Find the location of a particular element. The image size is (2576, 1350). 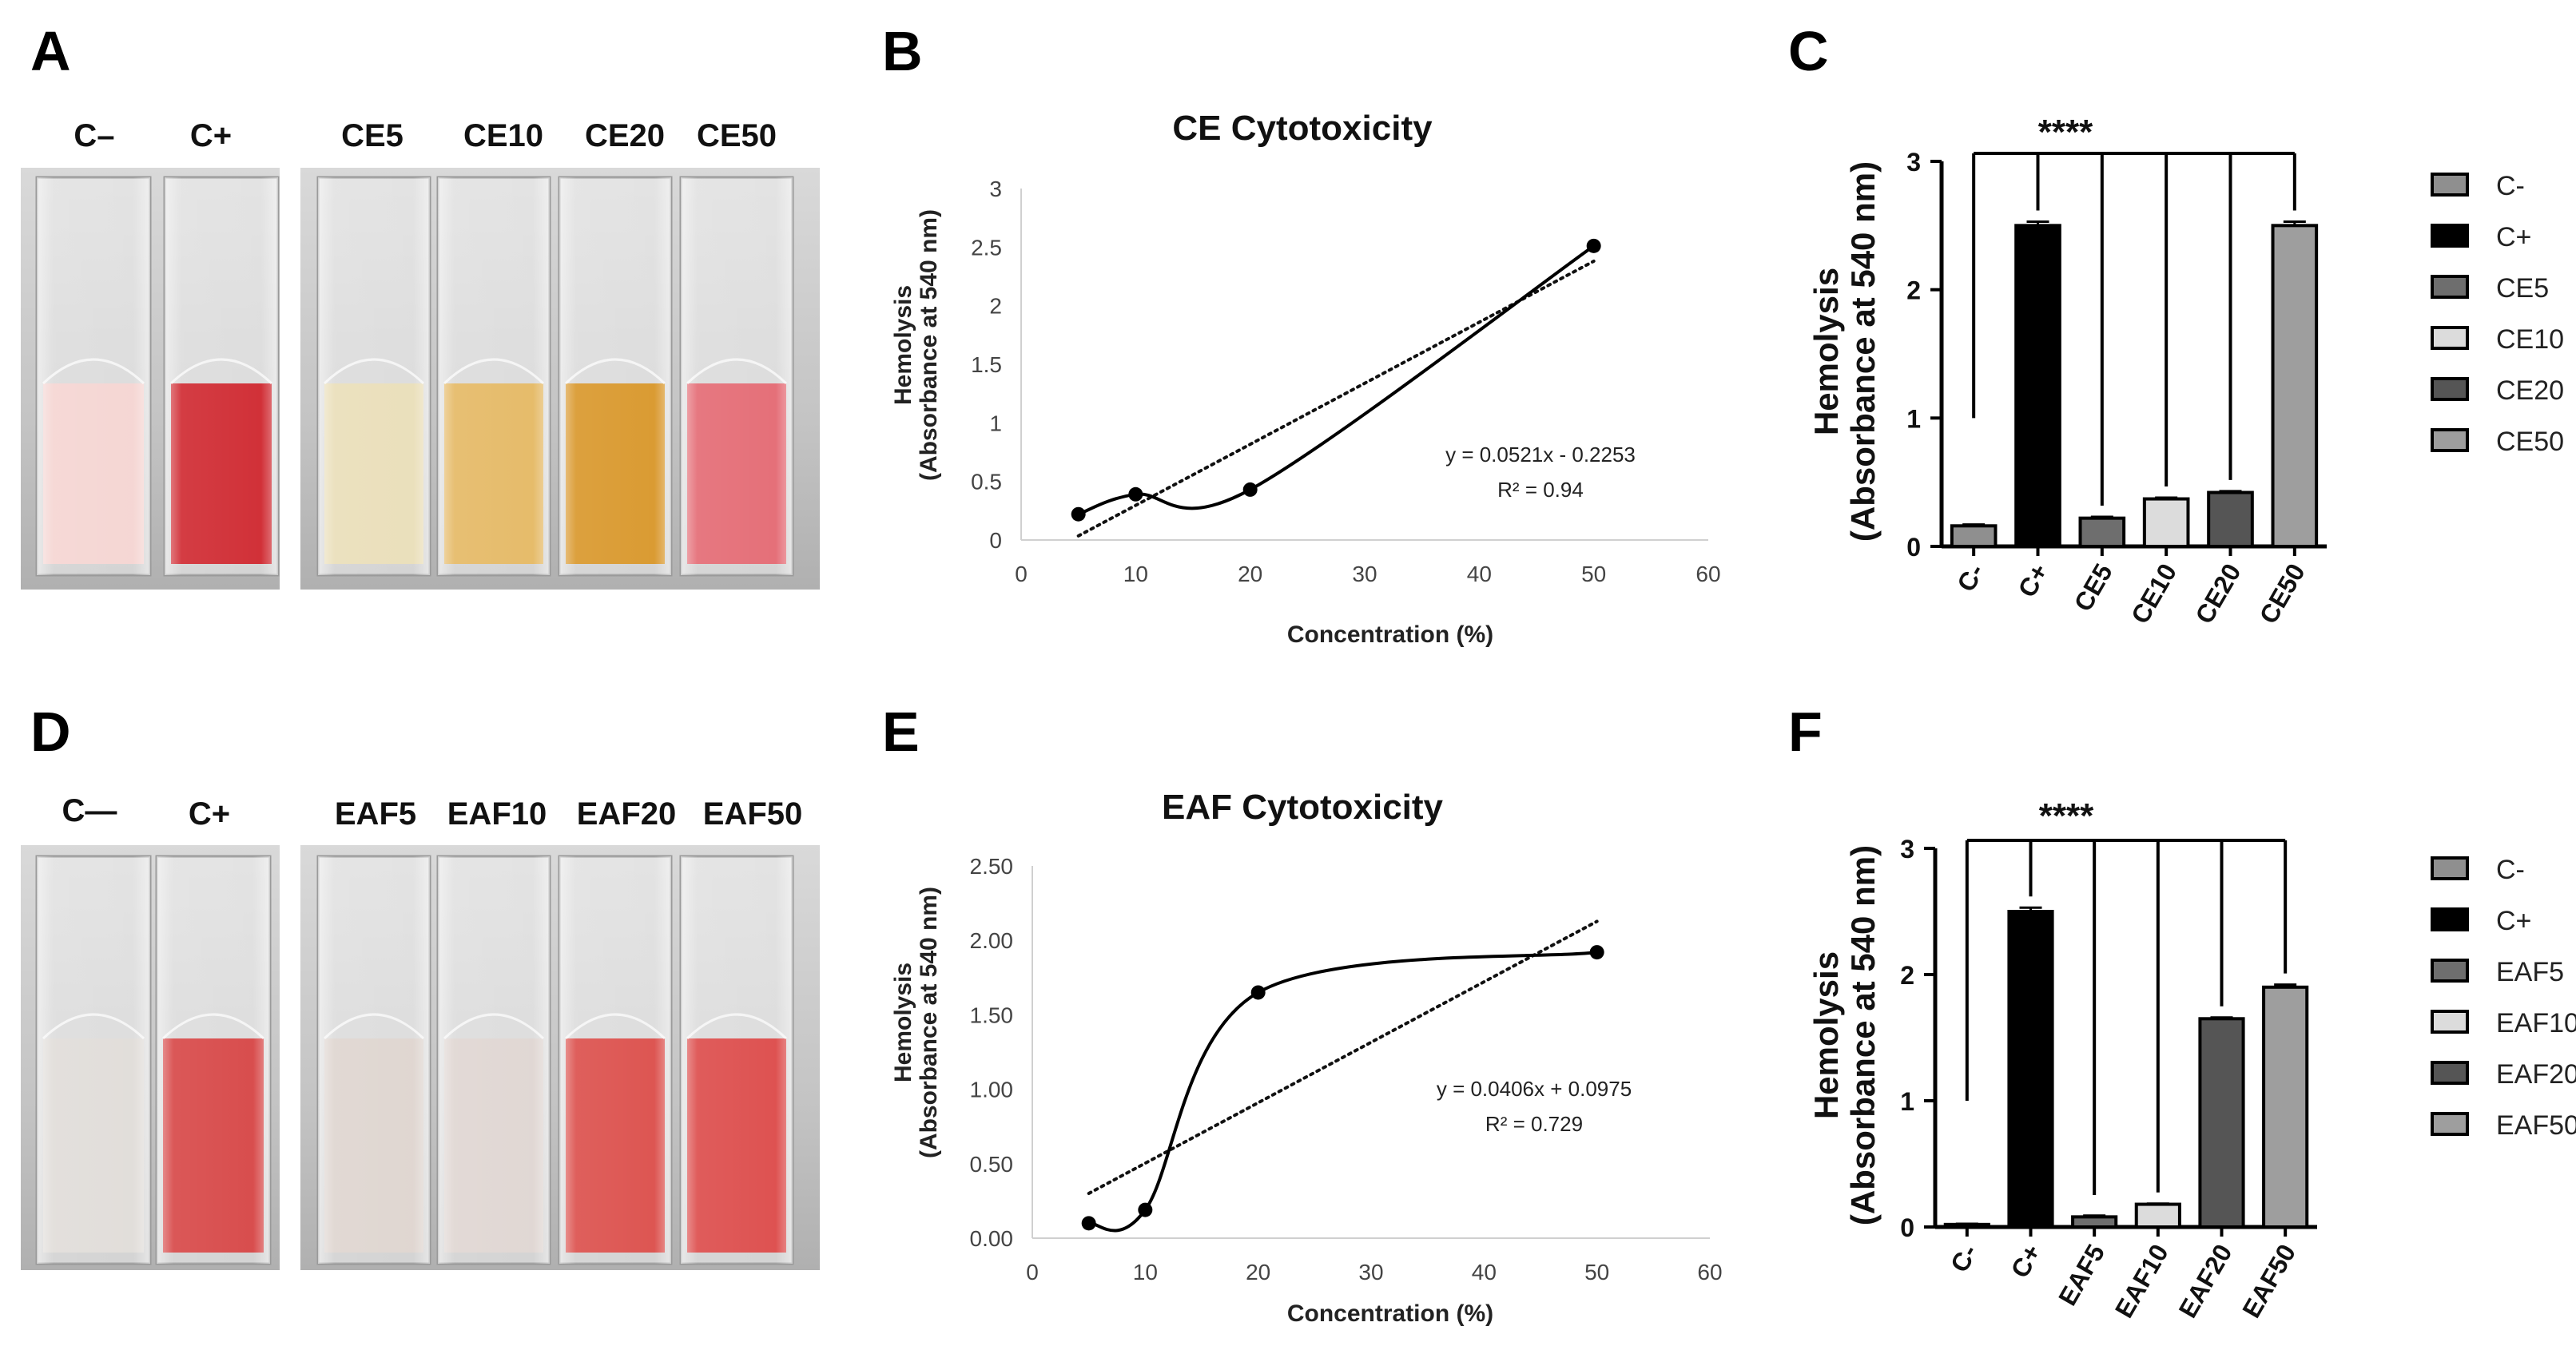

chart-c-bar-ce20 is located at coordinates (2230, 519).